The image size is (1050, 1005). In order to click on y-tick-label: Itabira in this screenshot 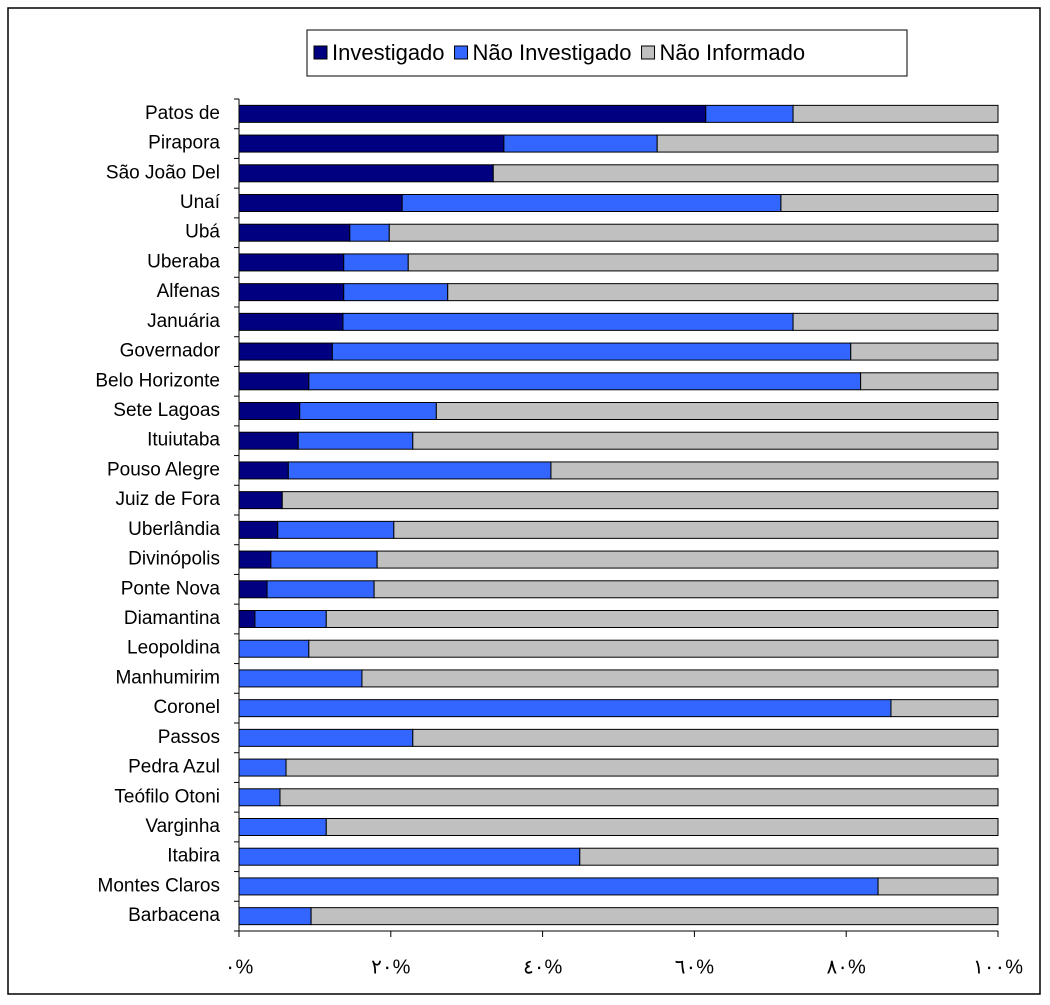, I will do `click(193, 856)`.